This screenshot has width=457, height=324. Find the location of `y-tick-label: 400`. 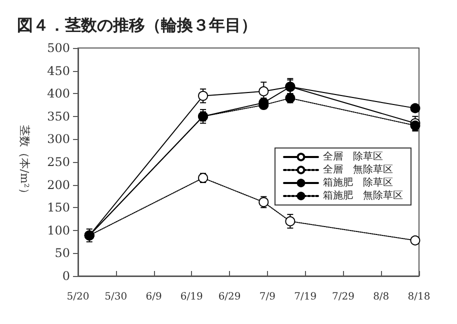

y-tick-label: 400 is located at coordinates (58, 93).